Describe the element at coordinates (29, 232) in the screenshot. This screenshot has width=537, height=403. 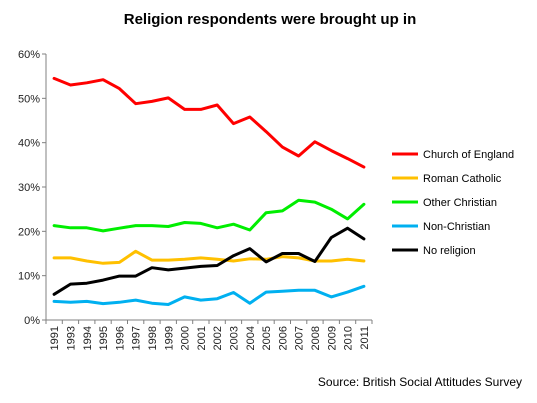
I see `y-tick-label: 20%` at that location.